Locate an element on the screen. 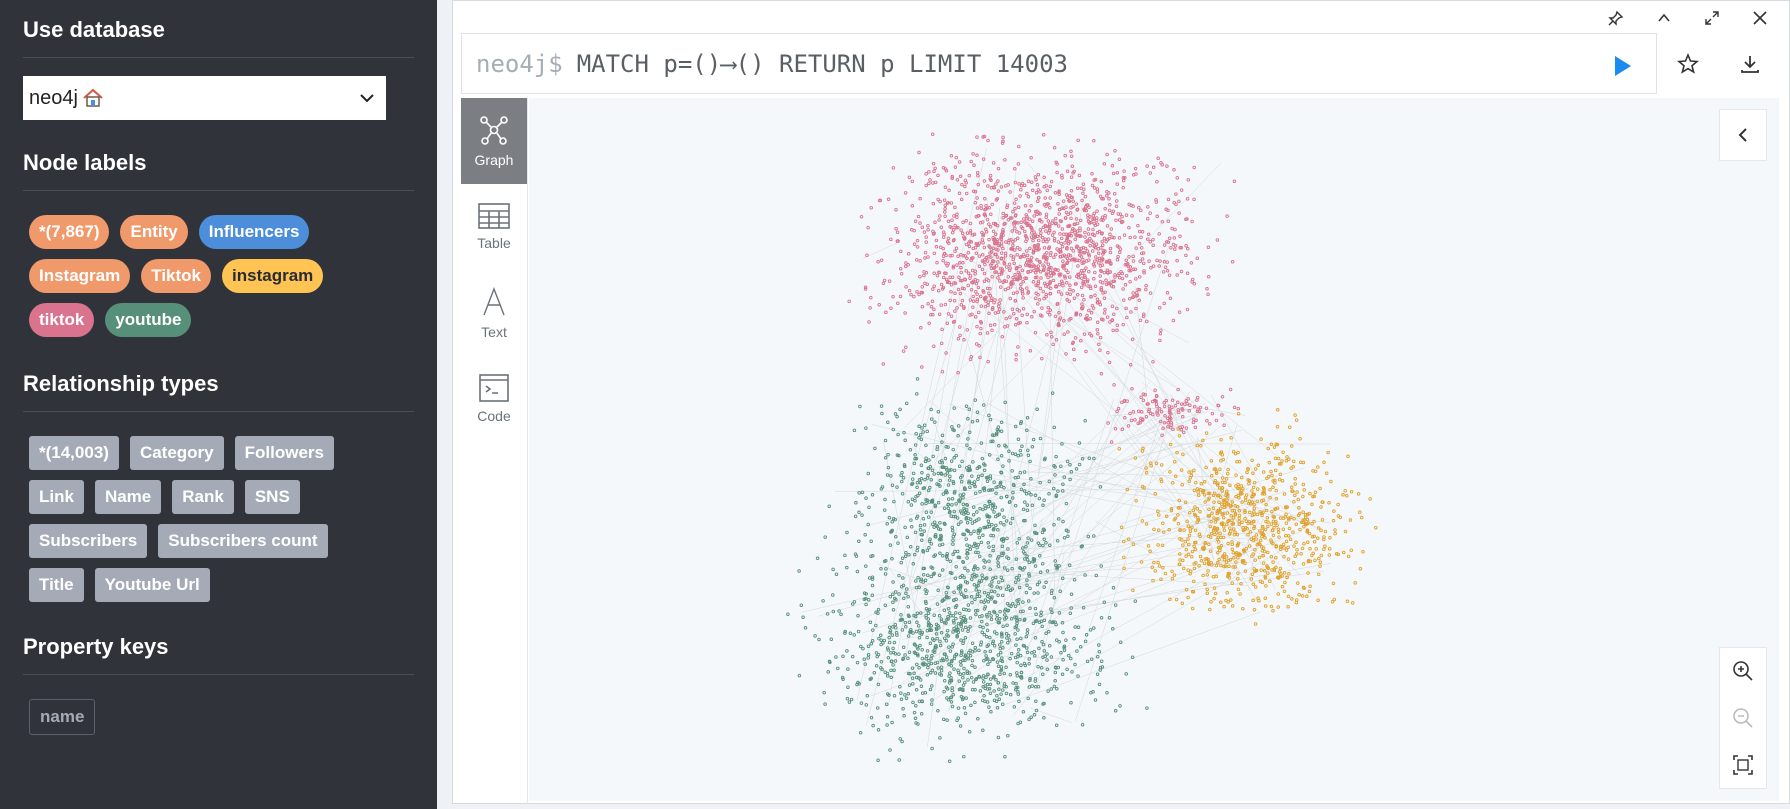  editor-prompt: neo4j$ is located at coordinates (519, 63).